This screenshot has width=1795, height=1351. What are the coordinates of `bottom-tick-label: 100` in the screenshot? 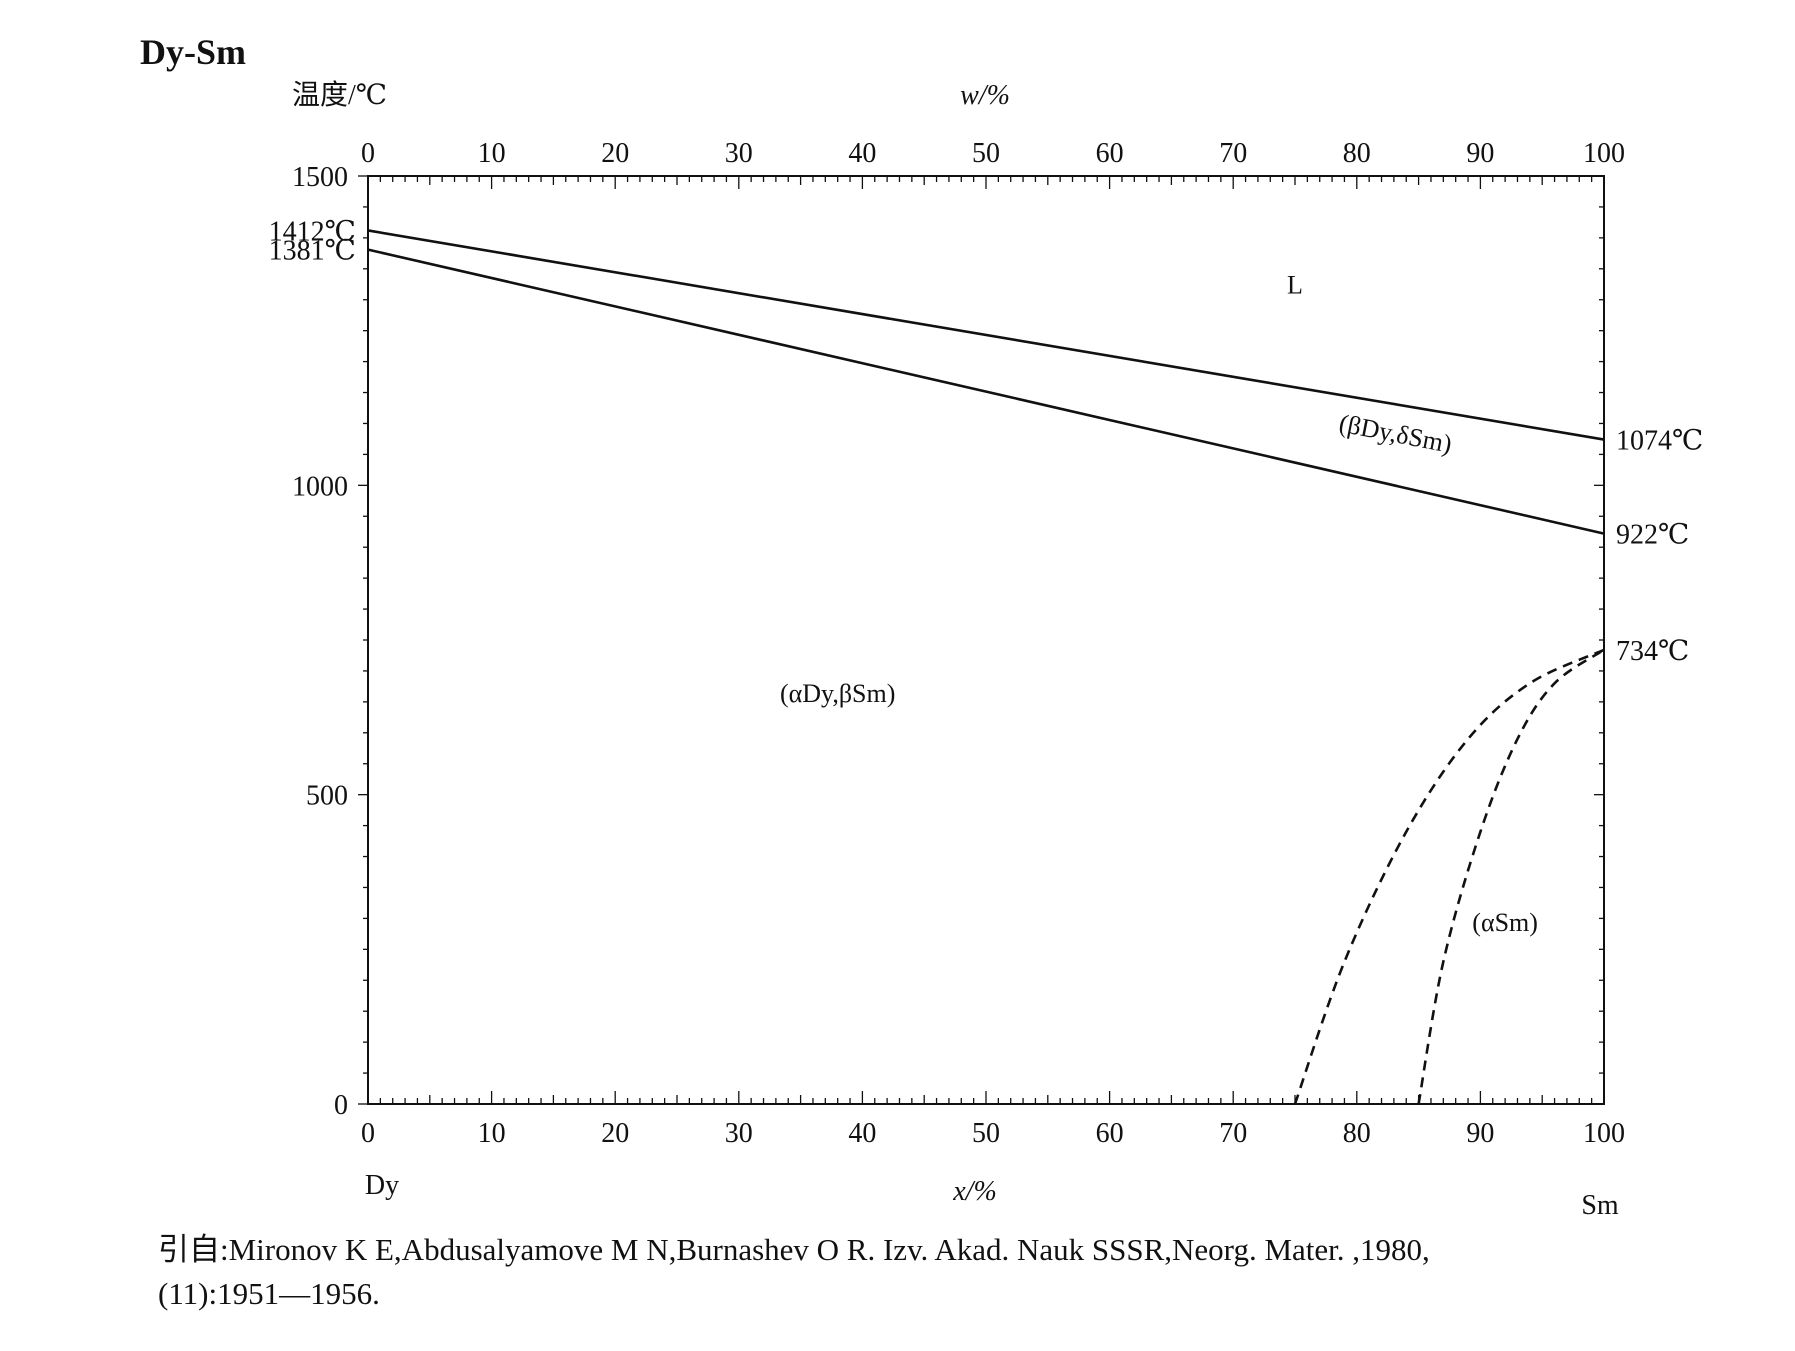 It's located at (1604, 1133).